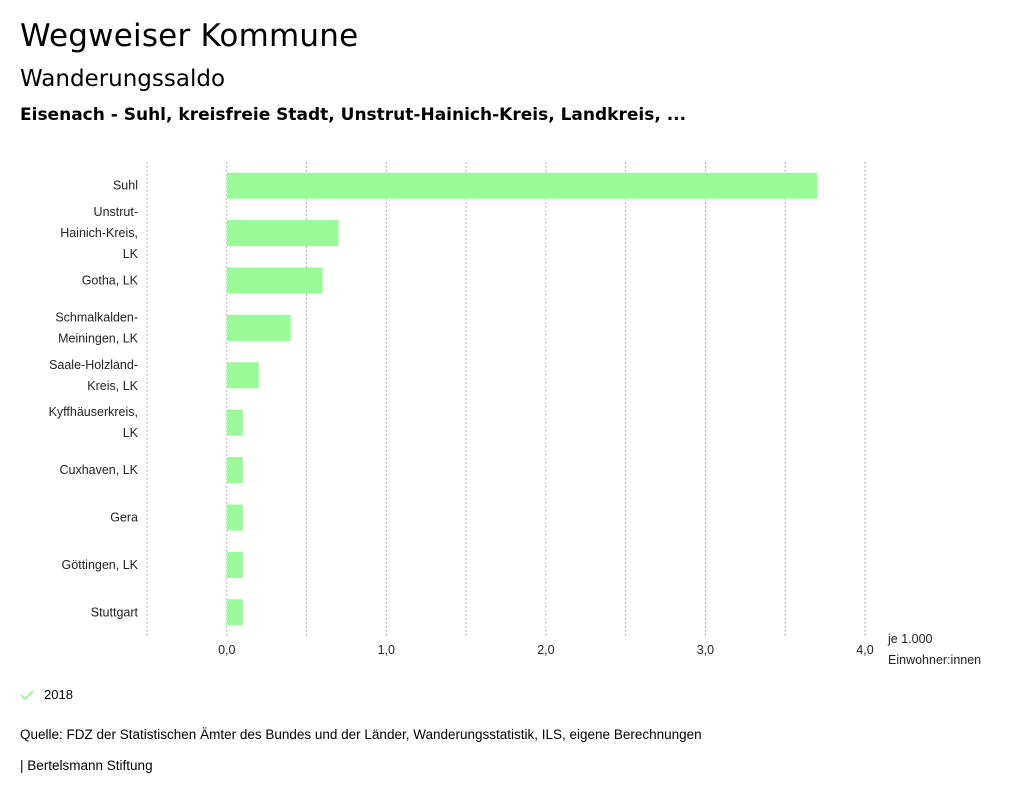  Describe the element at coordinates (226, 650) in the screenshot. I see `x-tick-label: 0,0` at that location.